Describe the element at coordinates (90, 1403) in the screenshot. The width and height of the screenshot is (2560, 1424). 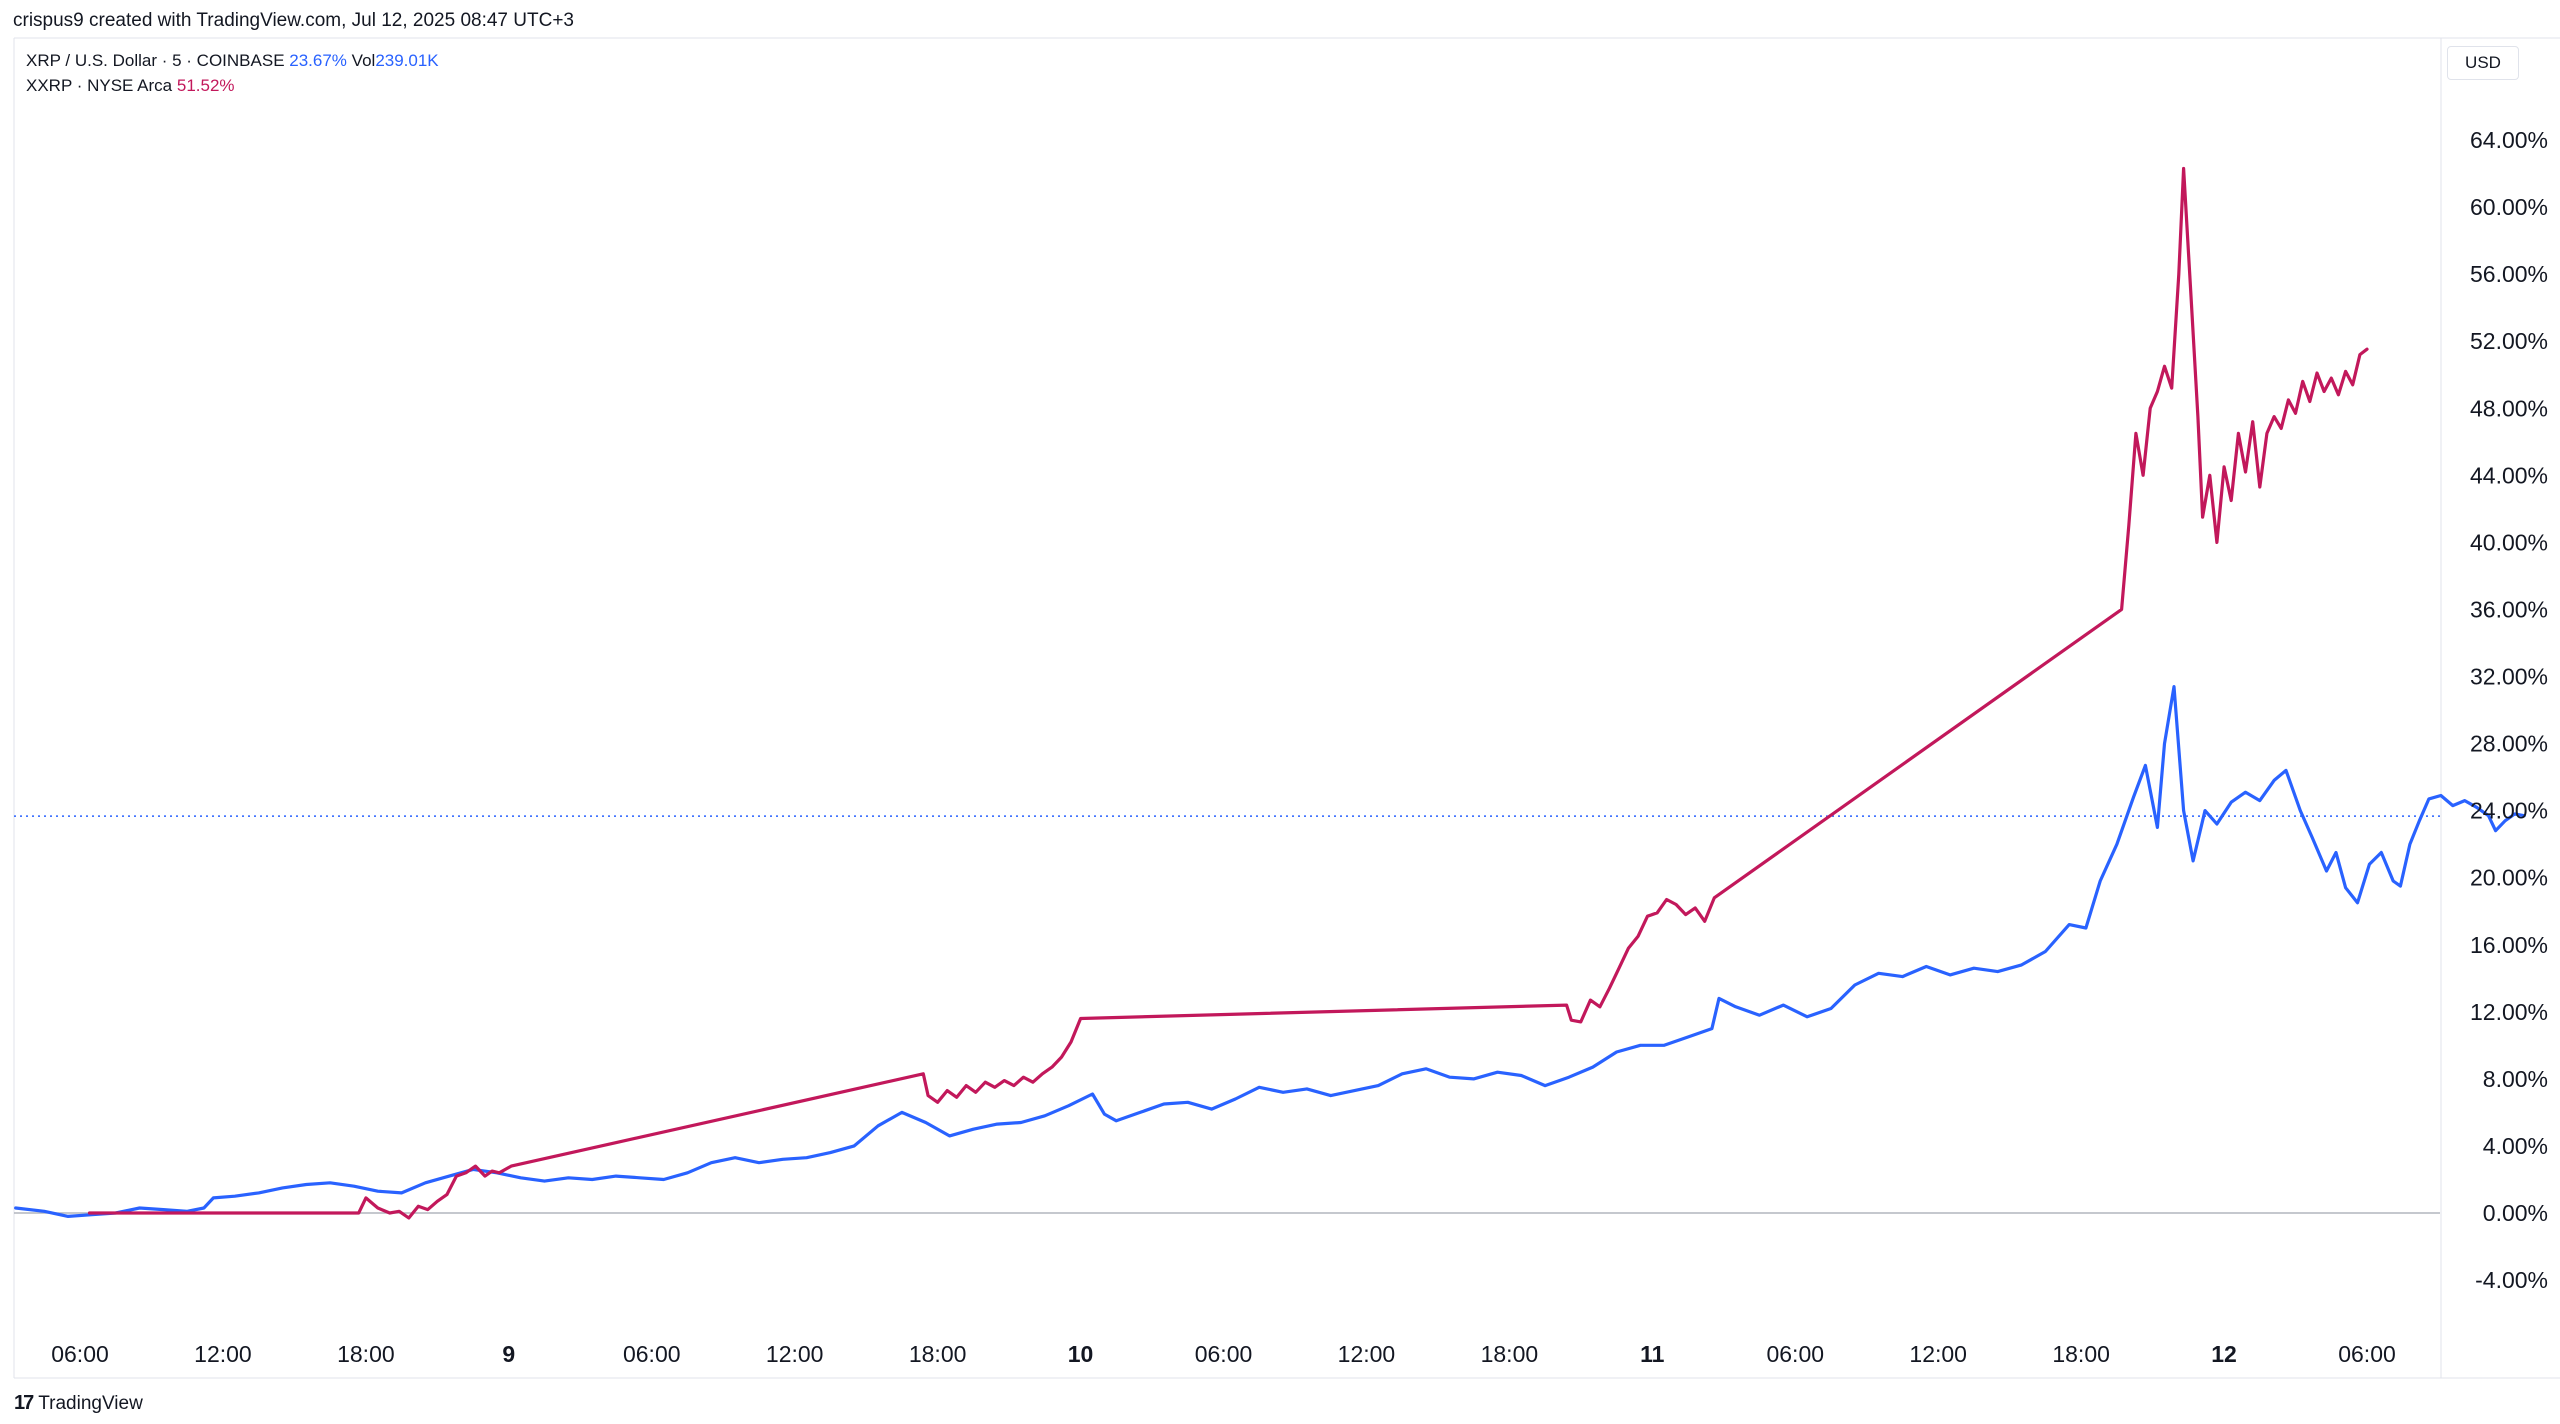
I see `tradingview-brand-label: TradingView` at that location.